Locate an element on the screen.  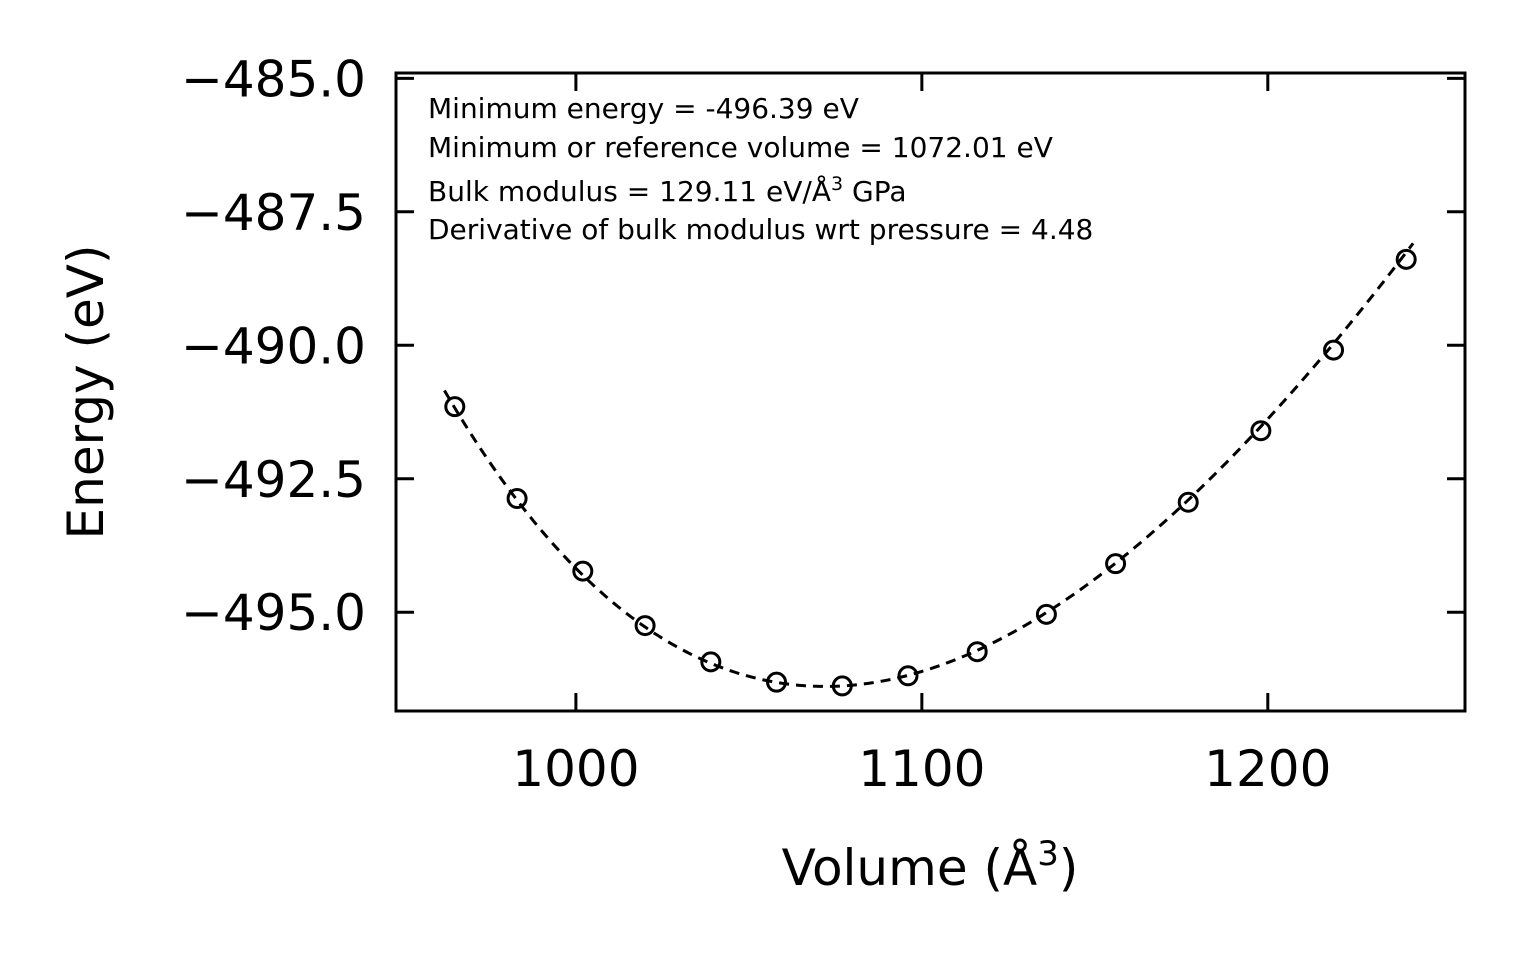
bulk-modulus-suffix: GPa is located at coordinates (874, 191).